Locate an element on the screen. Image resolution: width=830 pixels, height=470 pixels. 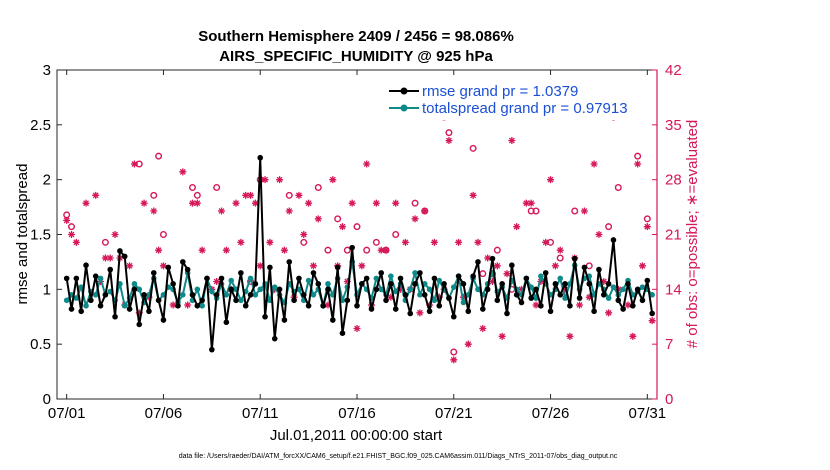
y-tick-label: 2 is located at coordinates (47, 180).